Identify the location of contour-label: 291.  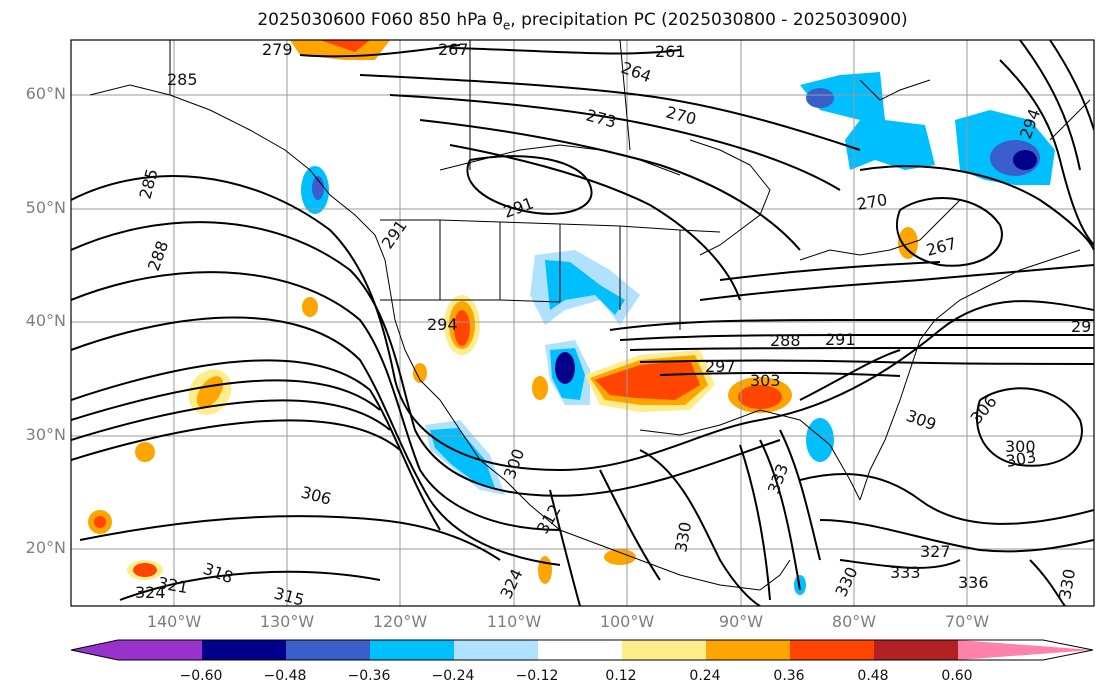
(840, 339).